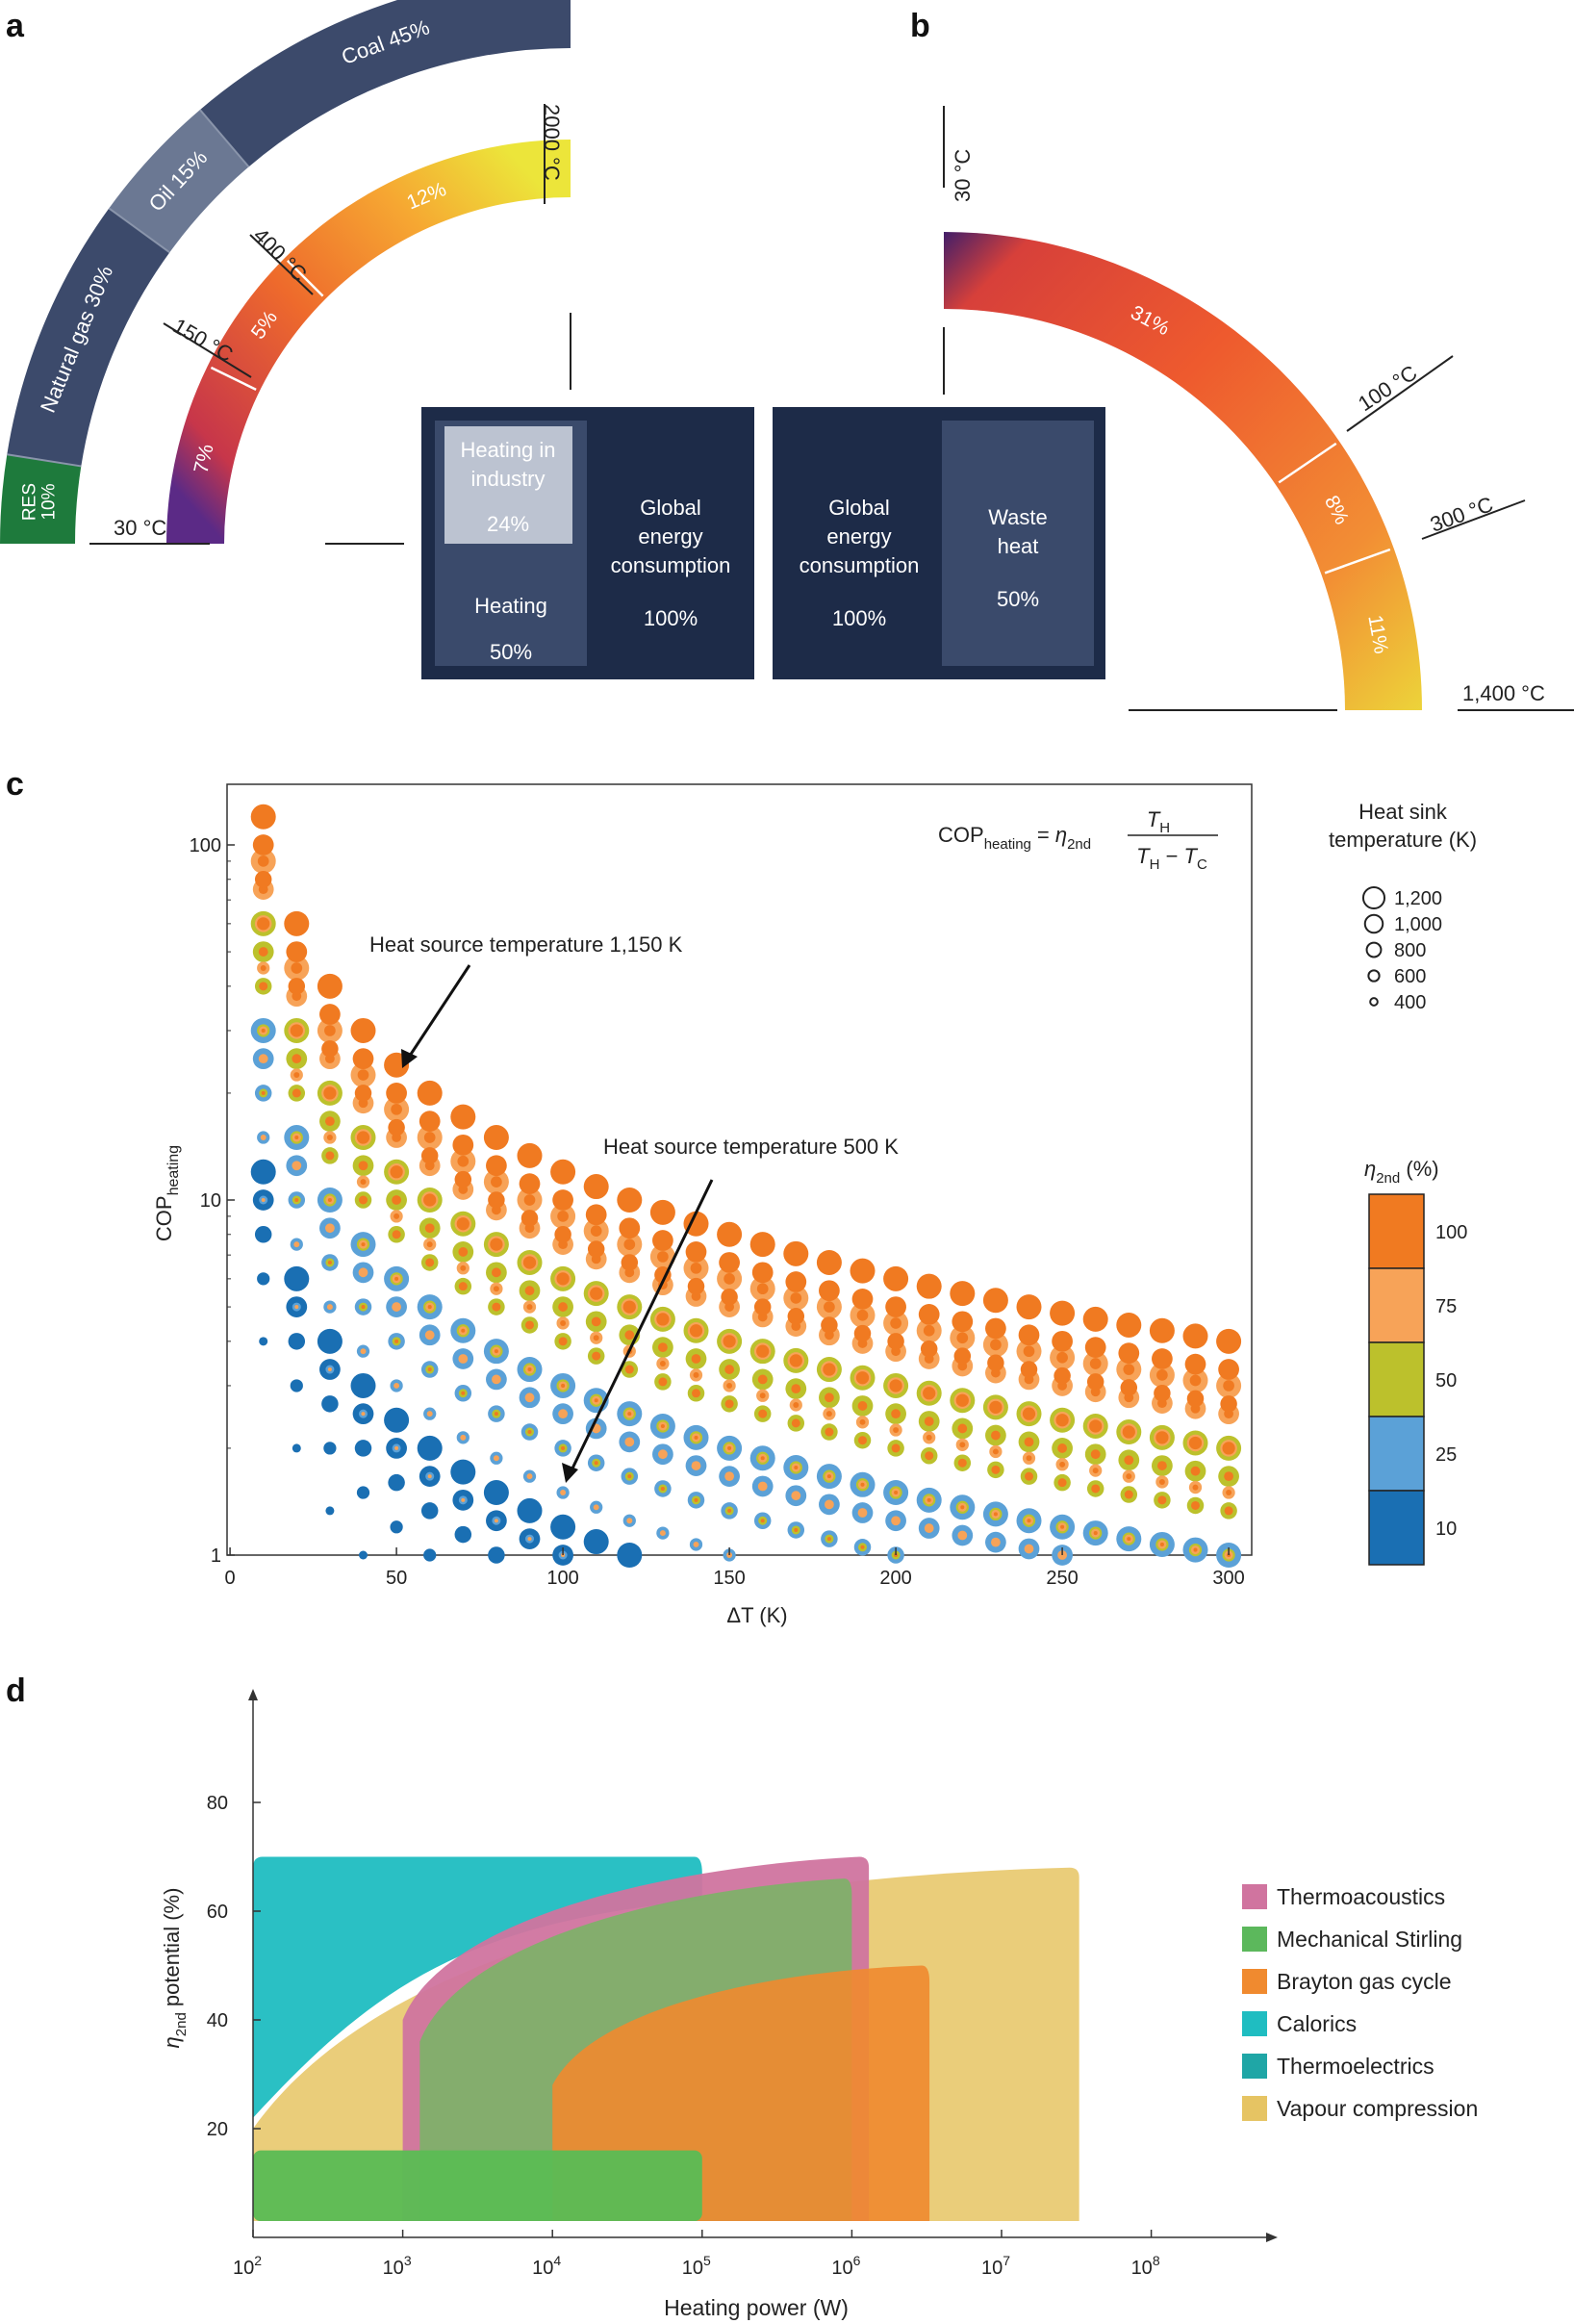  Describe the element at coordinates (1377, 2109) in the screenshot. I see `legend-label: Vapour compression` at that location.